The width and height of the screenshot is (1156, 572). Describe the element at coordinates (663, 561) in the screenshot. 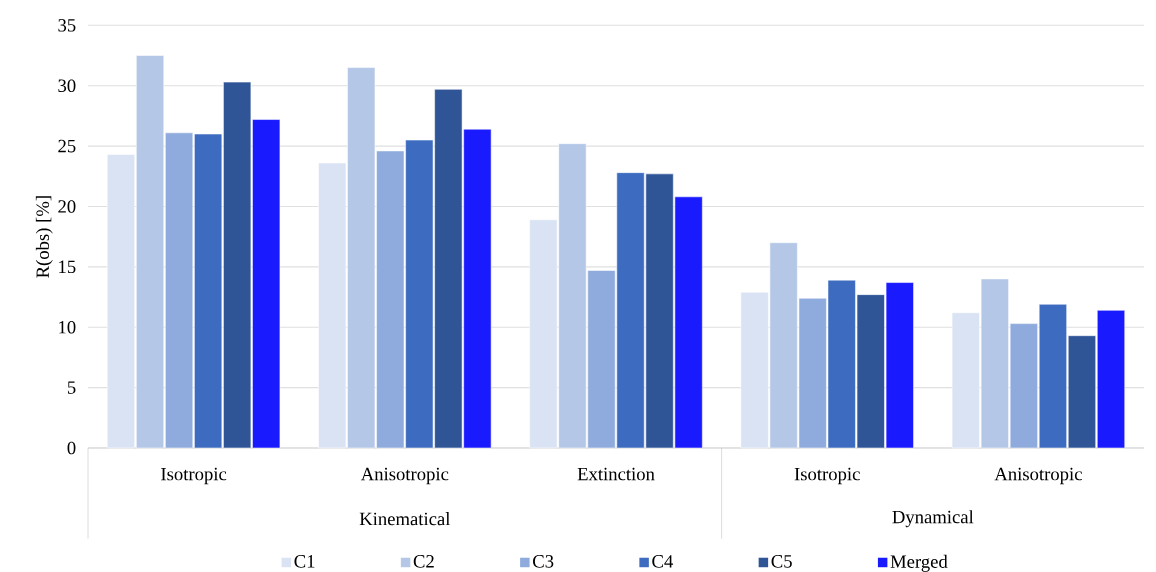

I see `legend-label: C4` at that location.